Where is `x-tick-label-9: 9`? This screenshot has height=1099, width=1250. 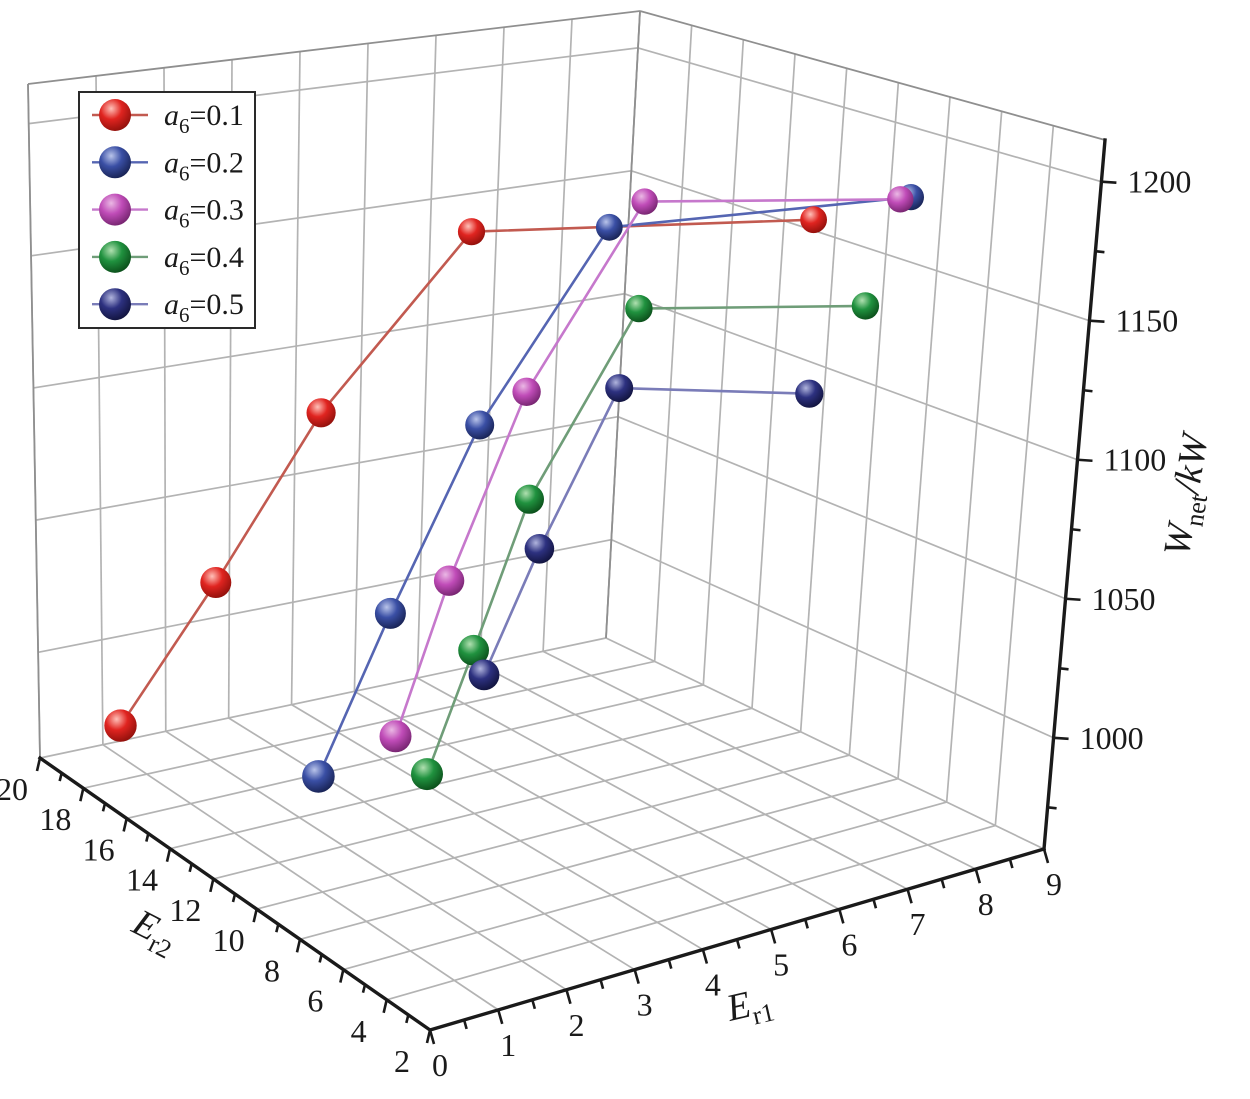 x-tick-label-9: 9 is located at coordinates (1054, 884).